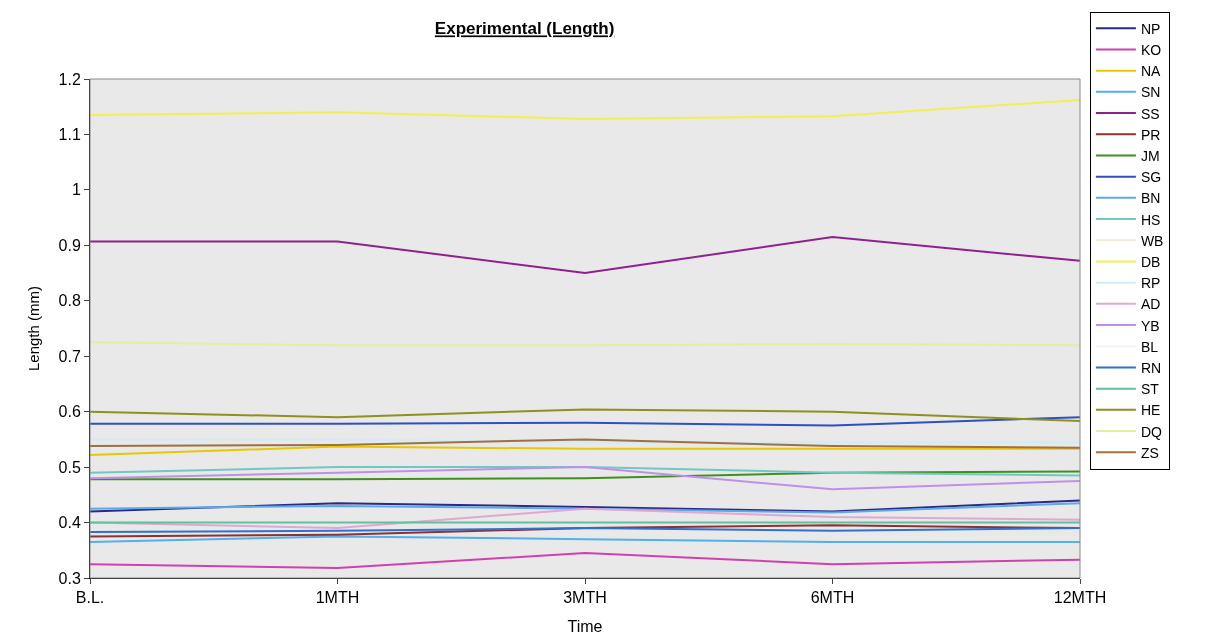 The image size is (1220, 644). What do you see at coordinates (1150, 113) in the screenshot?
I see `legend-label: SS` at bounding box center [1150, 113].